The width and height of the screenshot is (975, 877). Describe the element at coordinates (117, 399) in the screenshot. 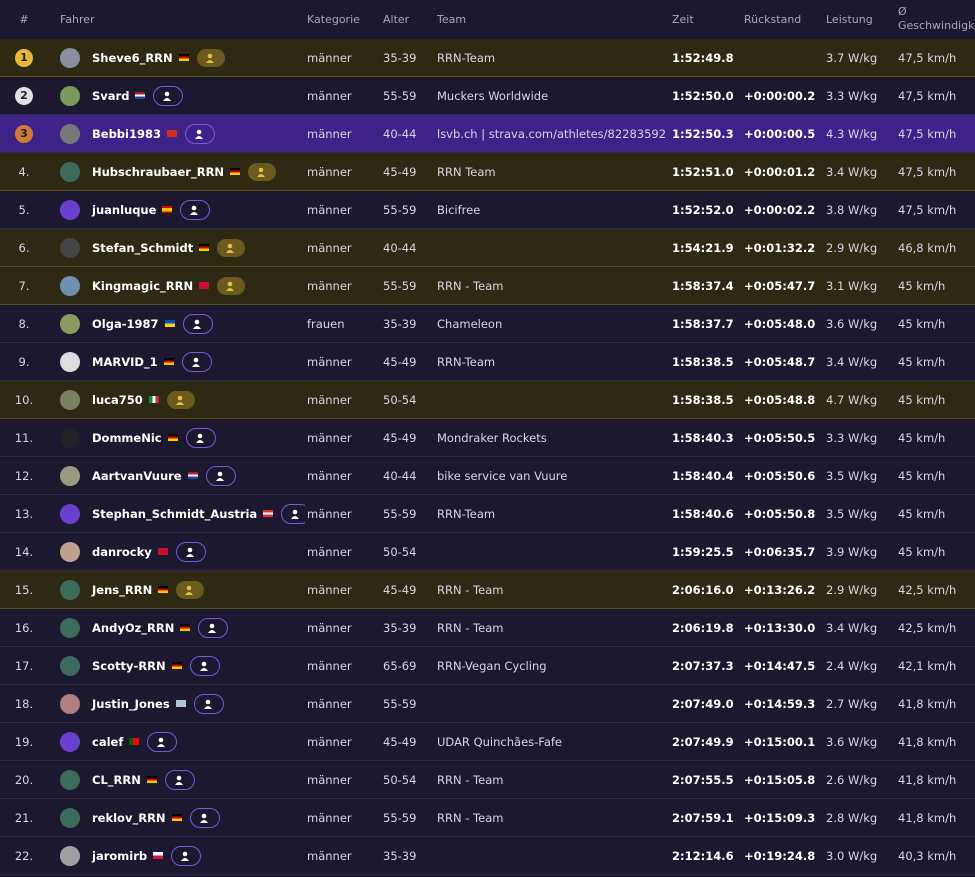

I see `rider-name: luca750` at that location.